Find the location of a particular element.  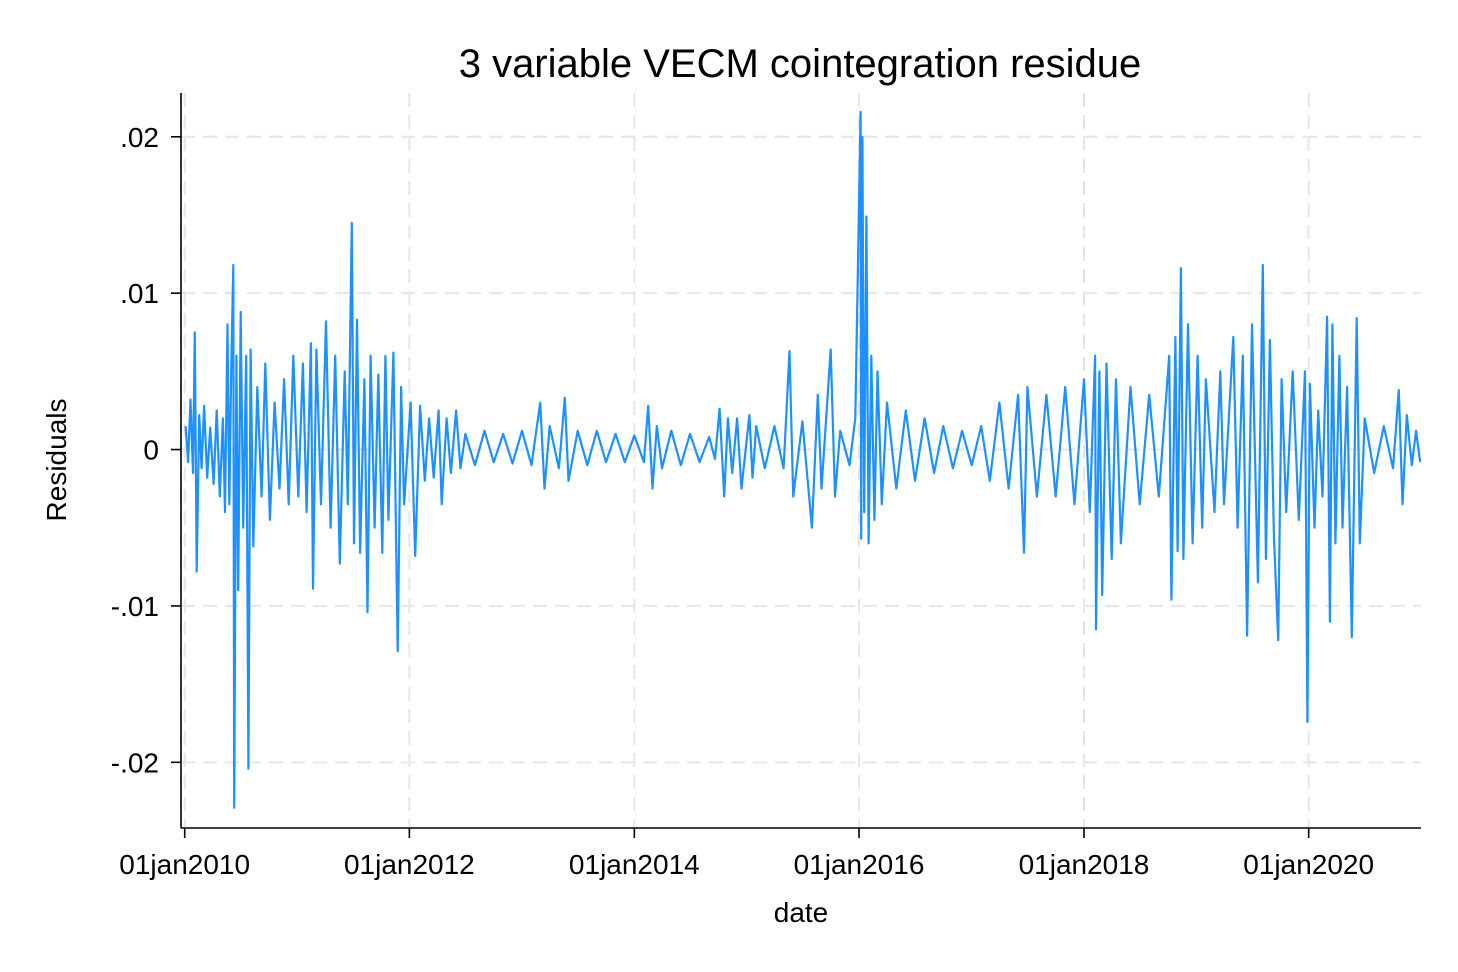

y-tick-label: -.01 is located at coordinates (135, 606).